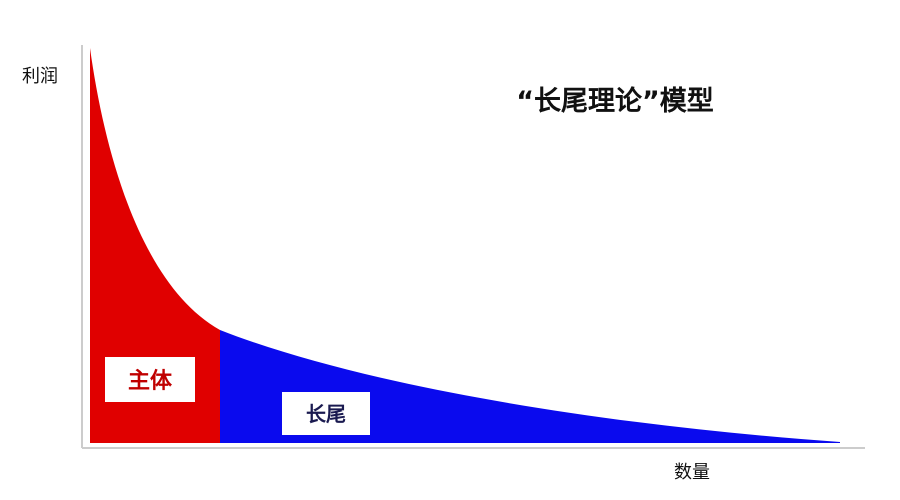 The height and width of the screenshot is (500, 900). What do you see at coordinates (40, 76) in the screenshot?
I see `y-axis-label: 利润` at bounding box center [40, 76].